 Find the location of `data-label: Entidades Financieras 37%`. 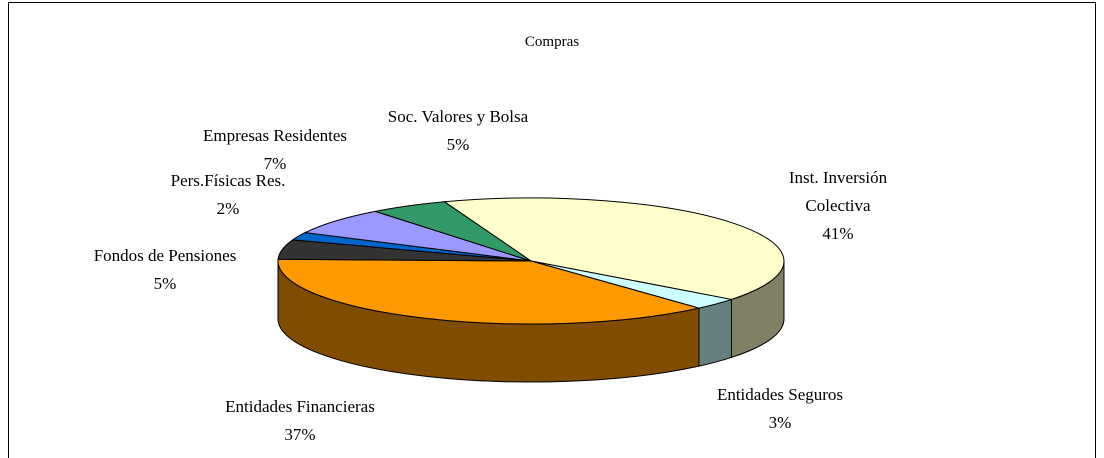

data-label: Entidades Financieras 37% is located at coordinates (300, 421).